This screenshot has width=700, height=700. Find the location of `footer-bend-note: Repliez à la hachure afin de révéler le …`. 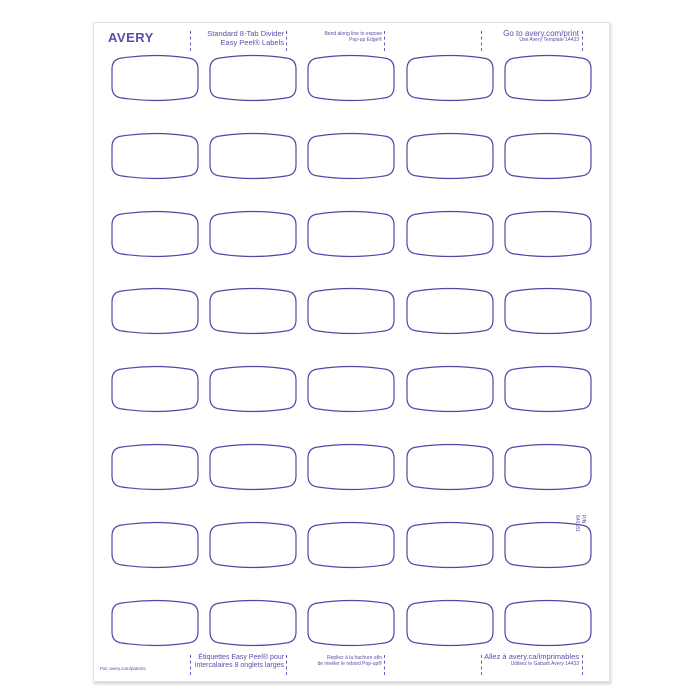

footer-bend-note: Repliez à la hachure afin de révéler le … is located at coordinates (349, 661).